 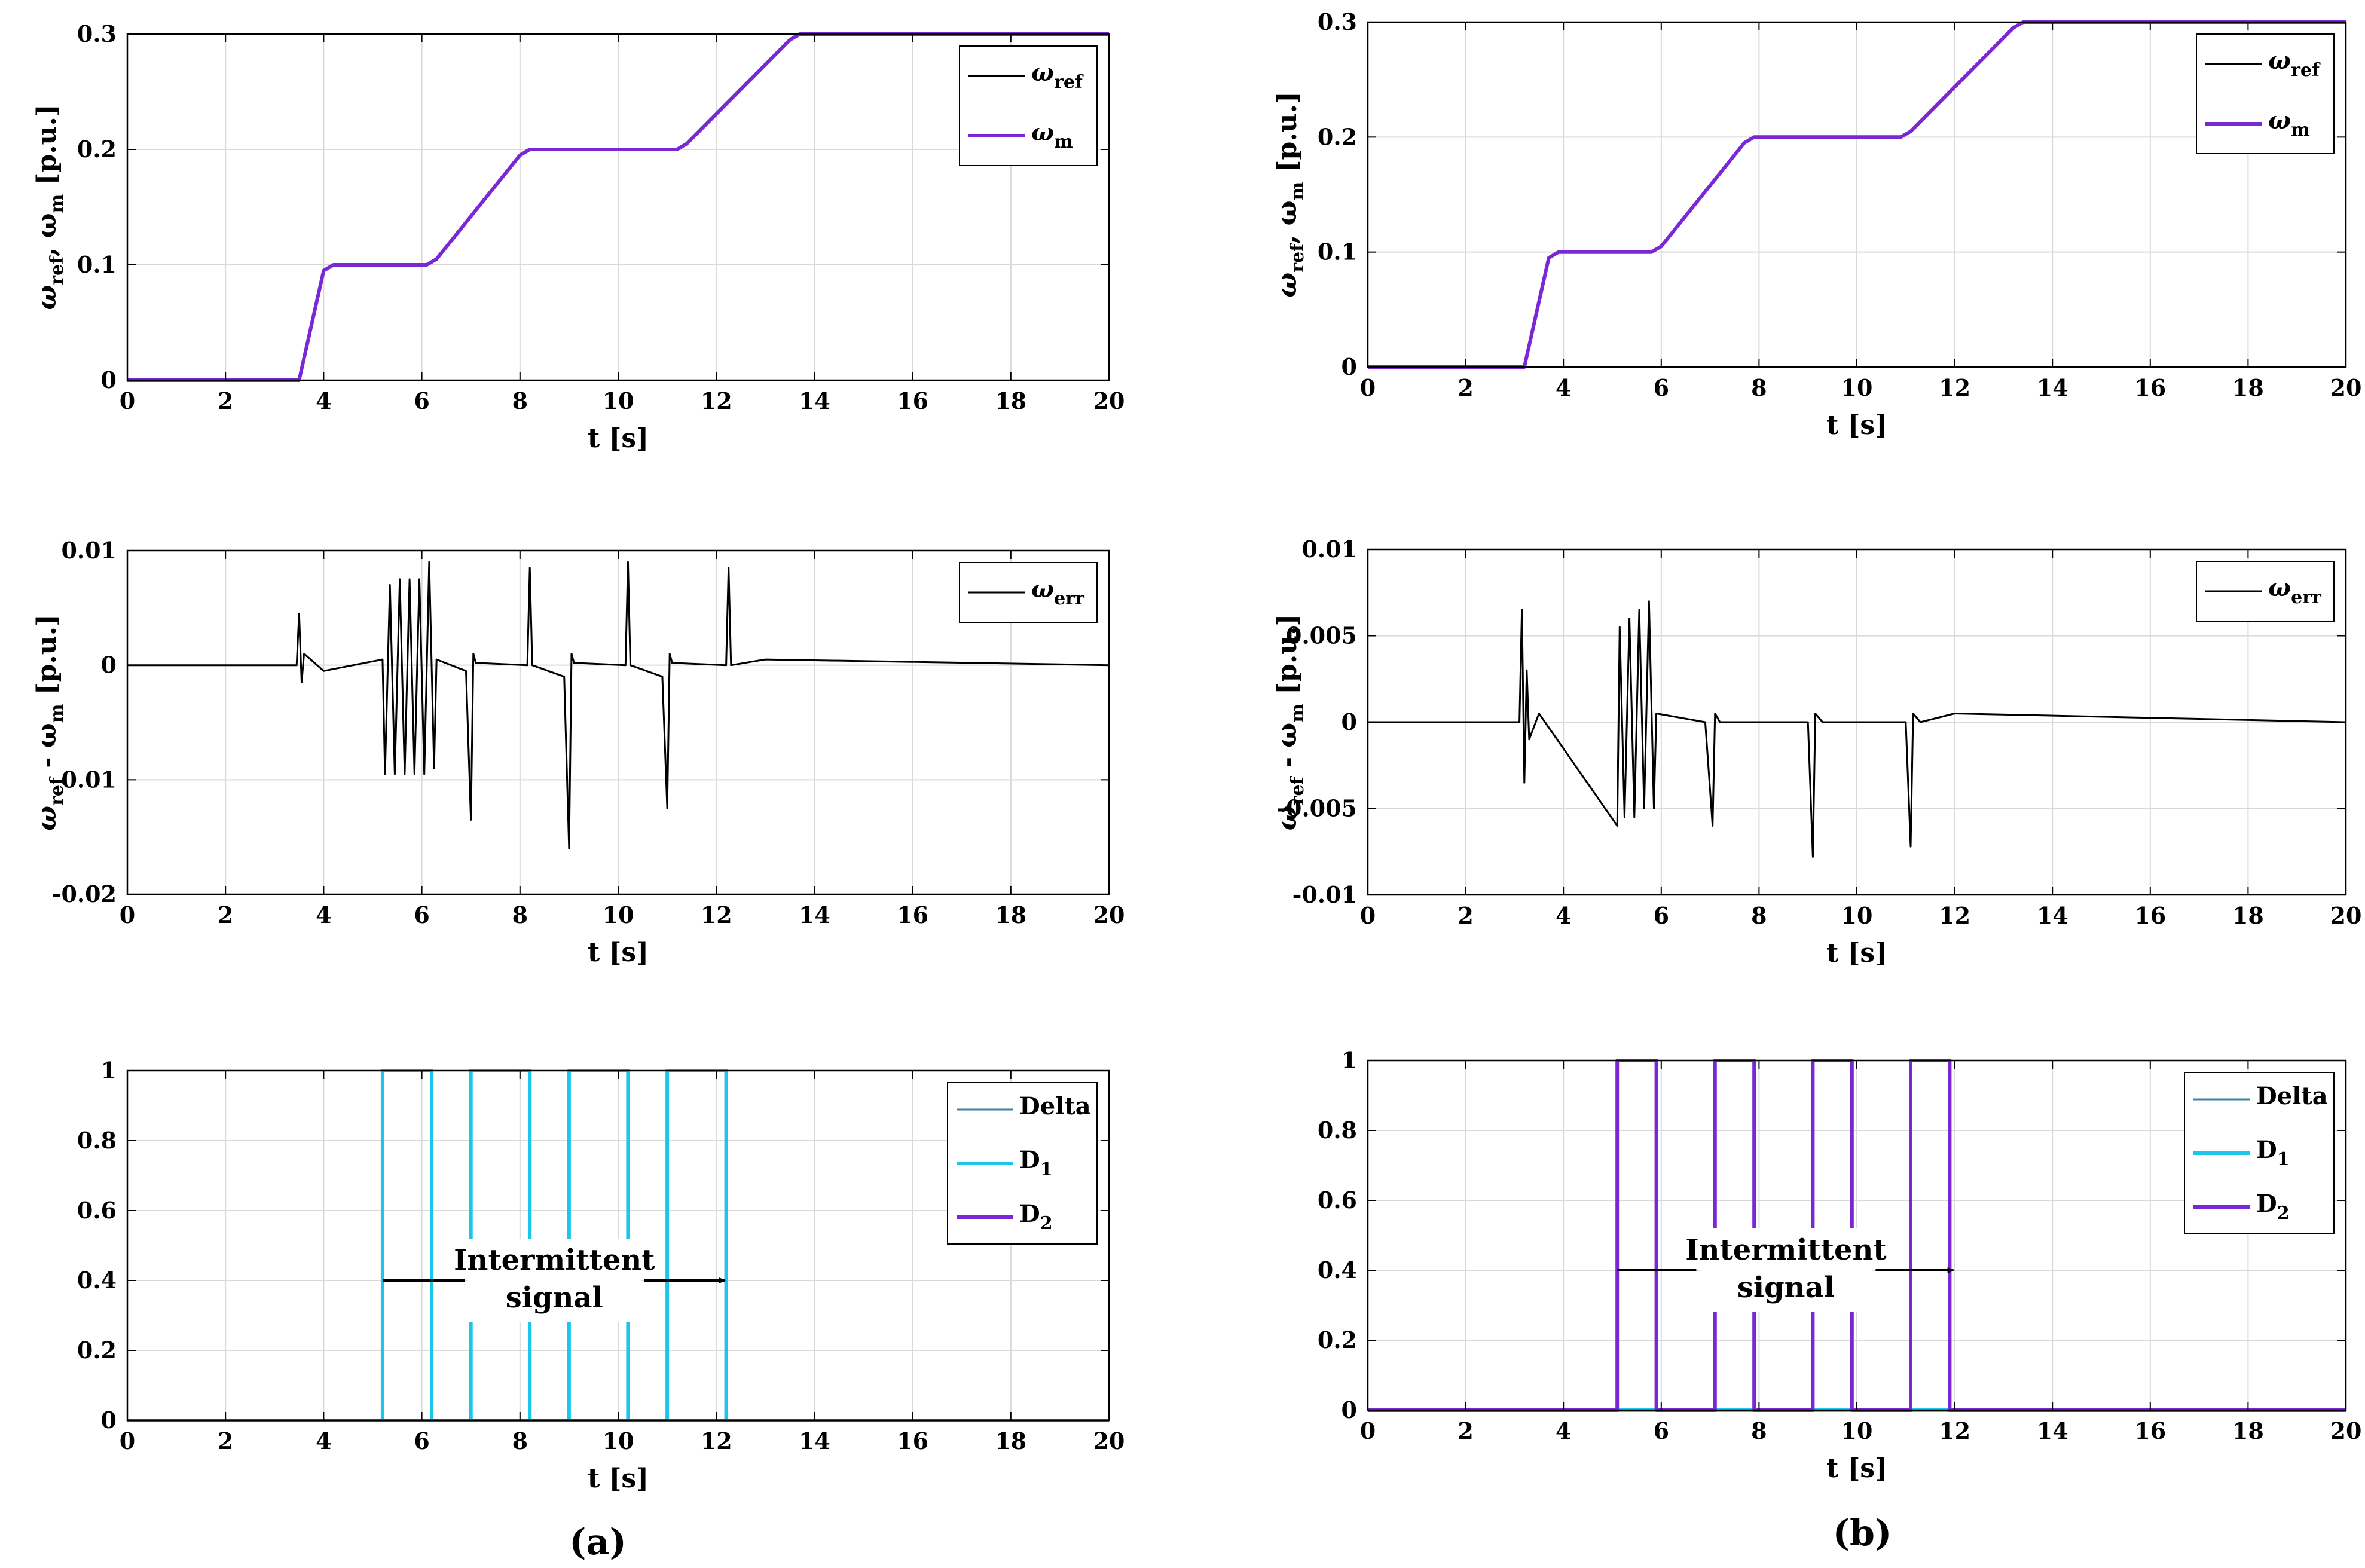 What do you see at coordinates (618, 400) in the screenshot?
I see `x-tick-label: 10` at bounding box center [618, 400].